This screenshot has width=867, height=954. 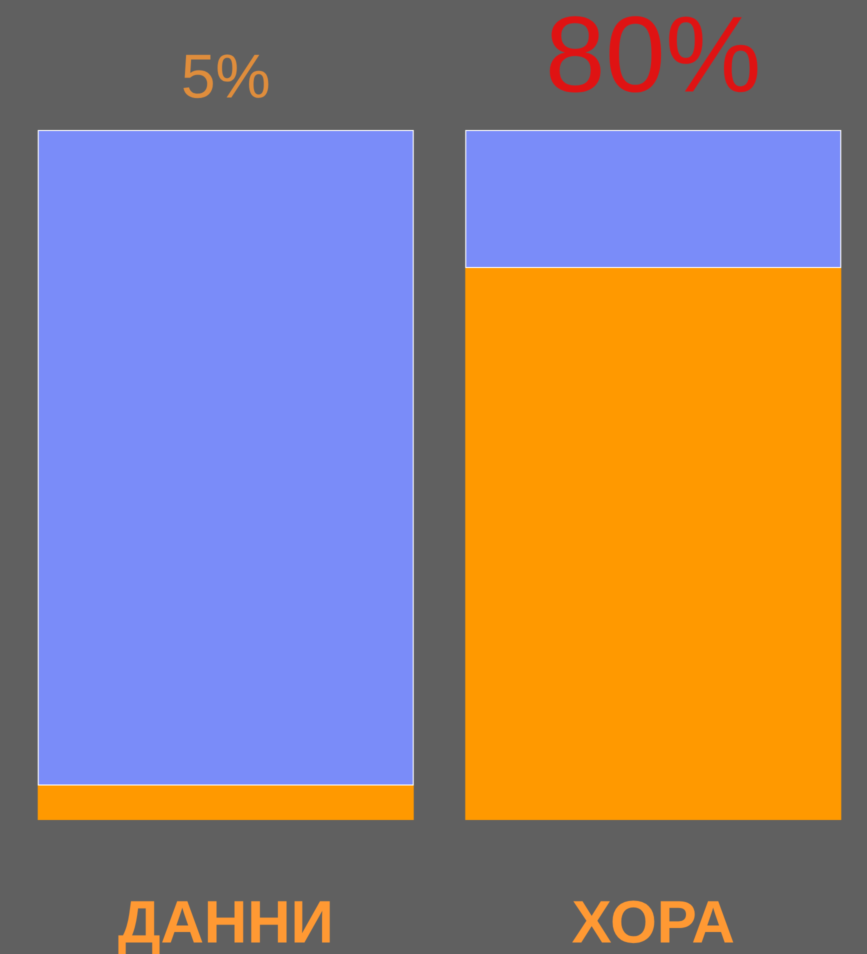 What do you see at coordinates (653, 921) in the screenshot?
I see `x-tick-label: ХОРА` at bounding box center [653, 921].